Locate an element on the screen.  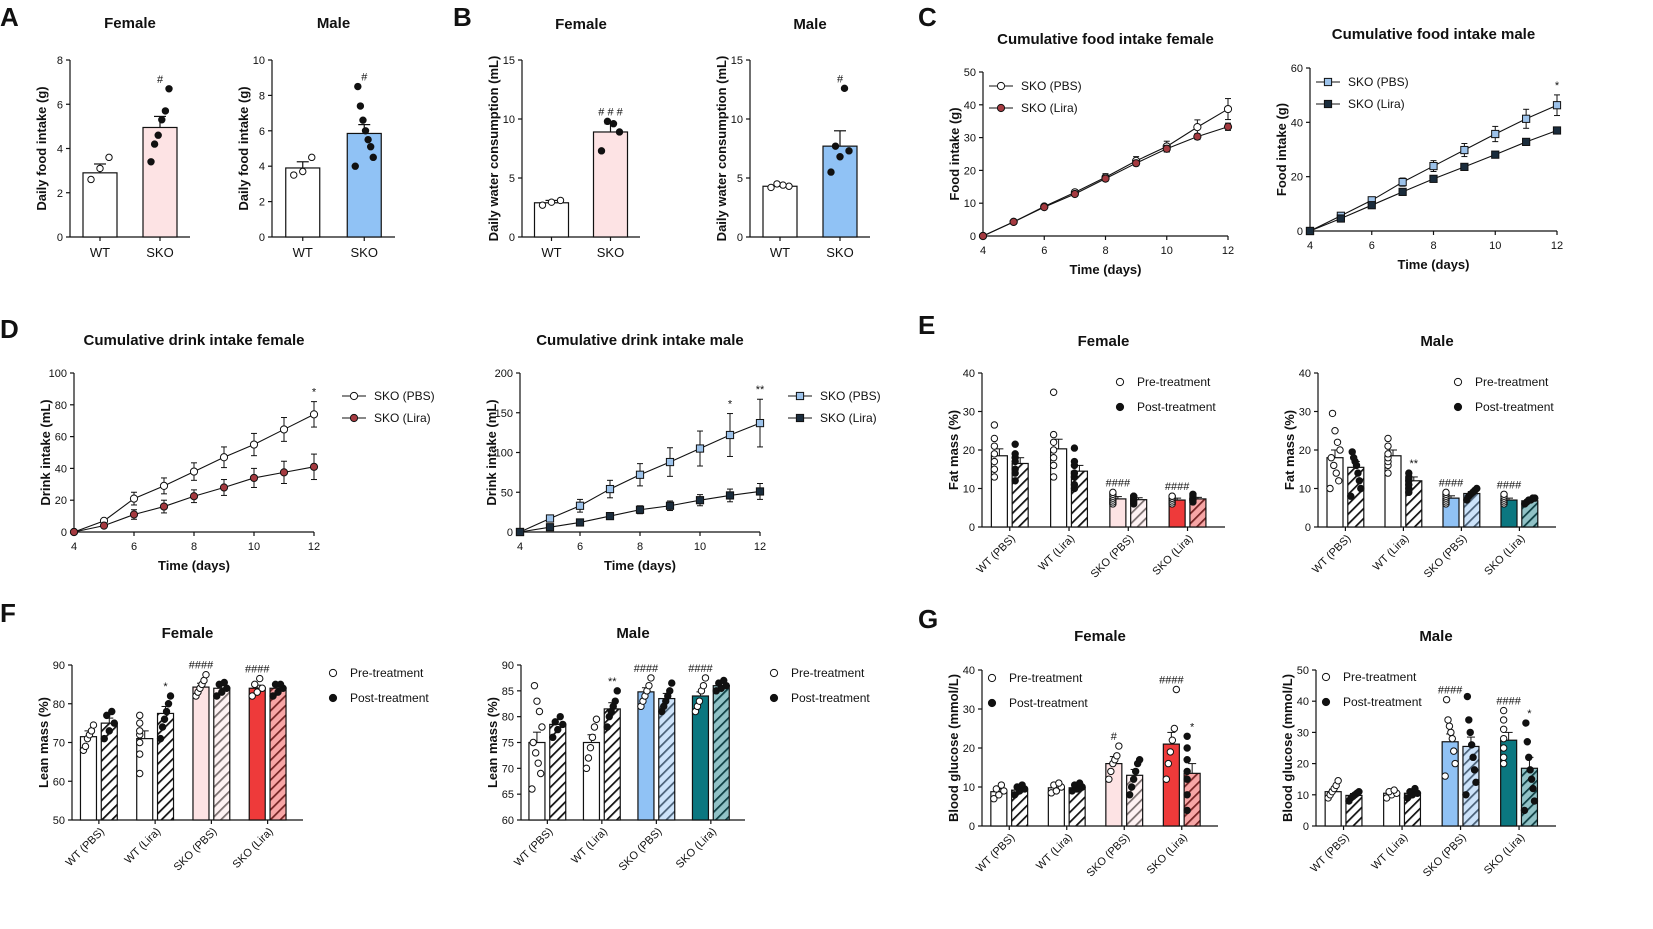
x-tick-label: 12 is located at coordinates (314, 547).